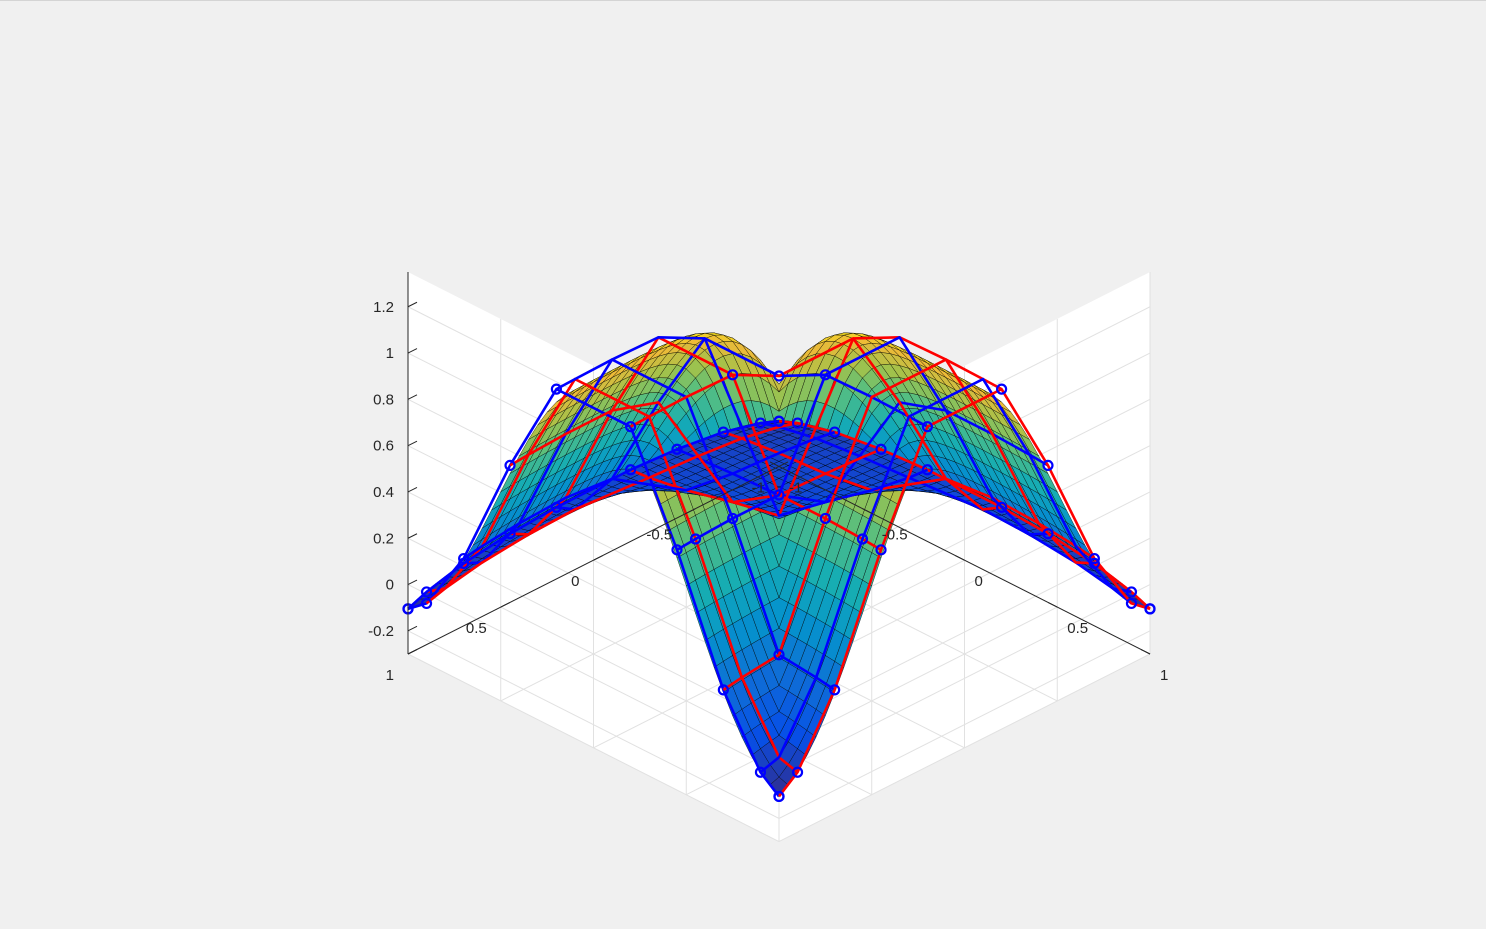 This screenshot has width=1486, height=929. Describe the element at coordinates (476, 628) in the screenshot. I see `y-tick-label: 0.5` at that location.